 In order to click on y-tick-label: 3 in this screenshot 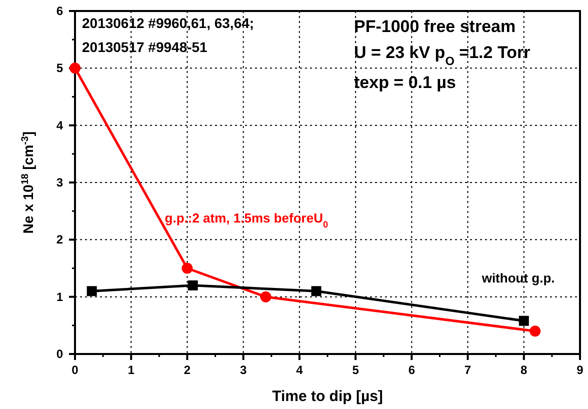, I will do `click(60, 183)`.